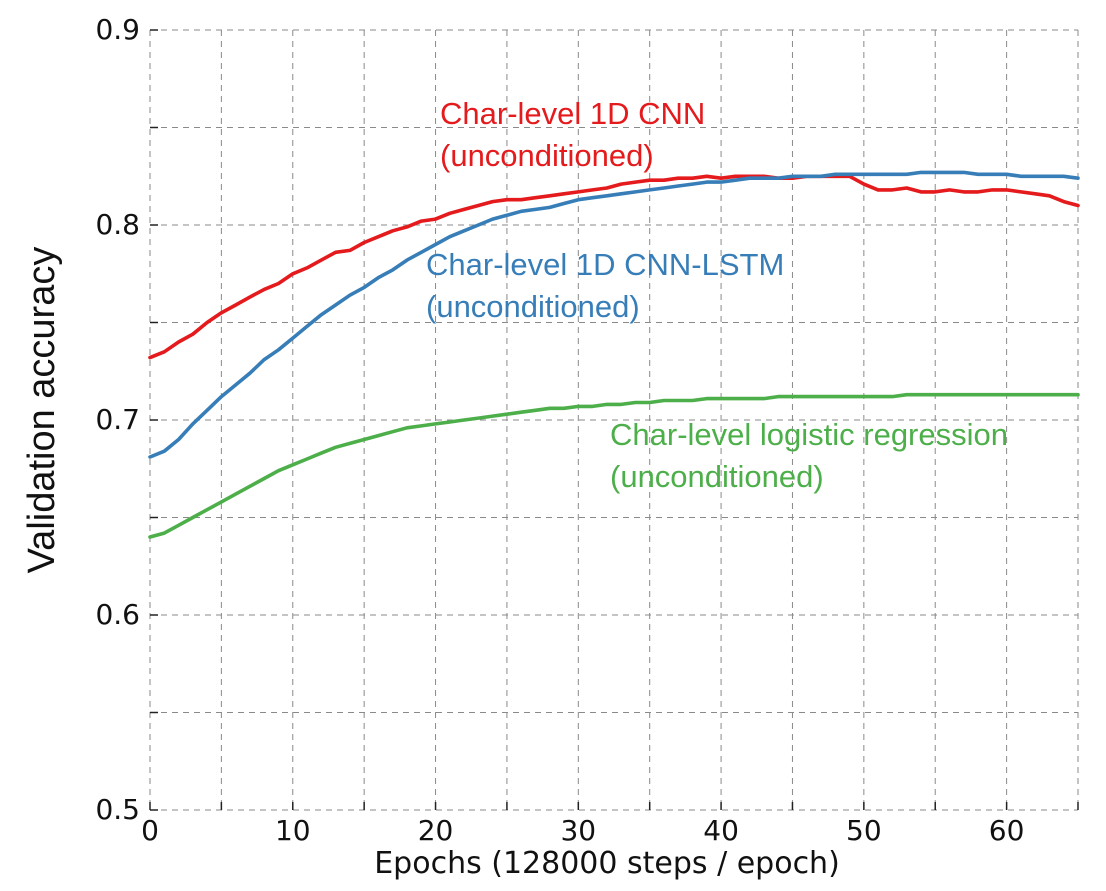  I want to click on x-tick-label: 30, so click(578, 830).